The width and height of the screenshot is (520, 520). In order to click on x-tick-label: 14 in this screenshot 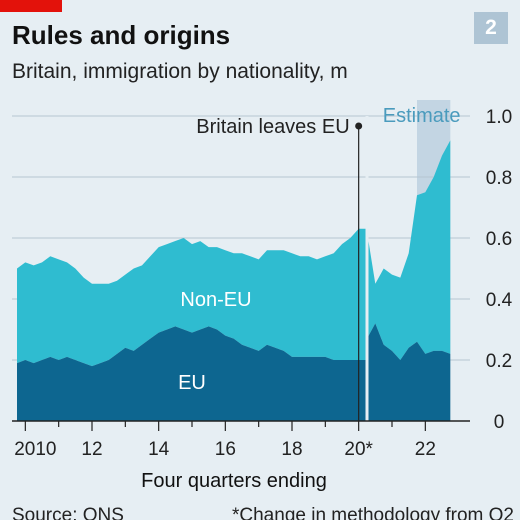, I will do `click(159, 449)`.